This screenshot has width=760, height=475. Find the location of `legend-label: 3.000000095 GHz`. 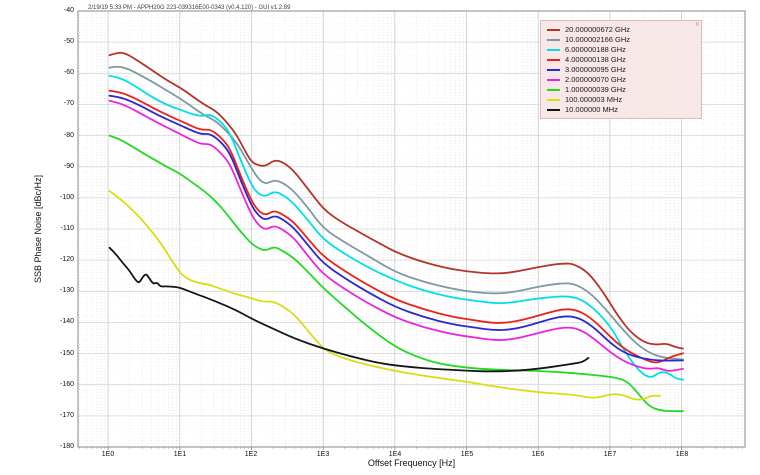

legend-label: 3.000000095 GHz is located at coordinates (595, 69).